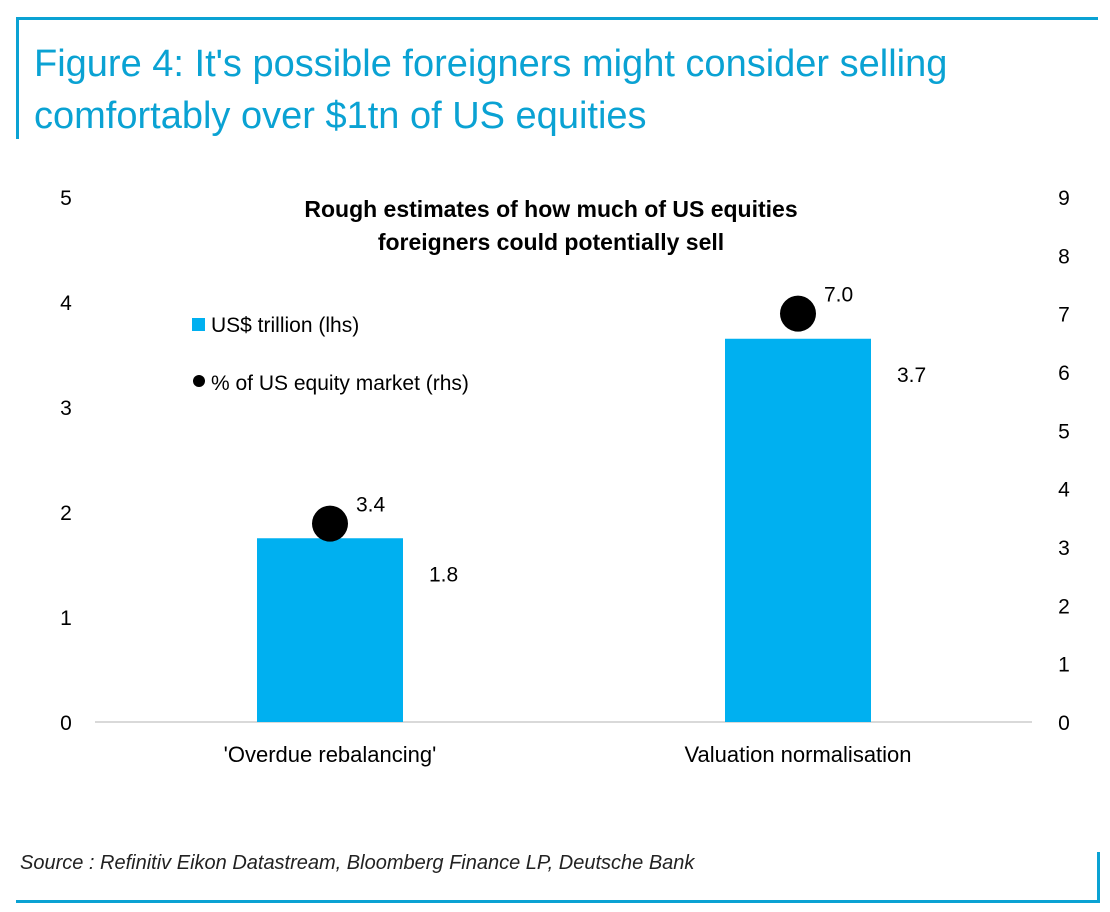 This screenshot has width=1110, height=912. What do you see at coordinates (443, 574) in the screenshot?
I see `bar-value-label: 1.8` at bounding box center [443, 574].